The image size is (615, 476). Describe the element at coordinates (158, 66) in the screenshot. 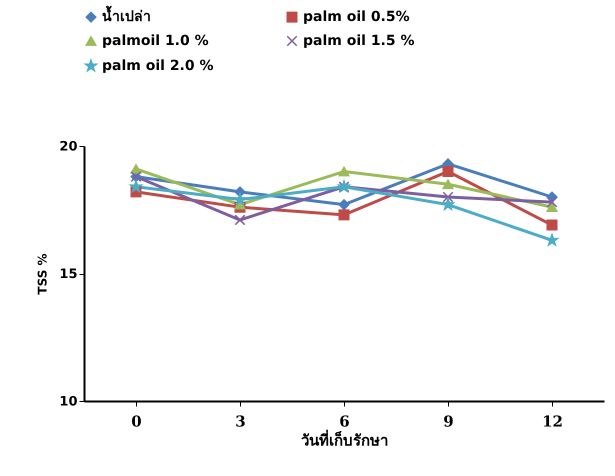

I see `legend-label: palm oil 2.0 %` at that location.